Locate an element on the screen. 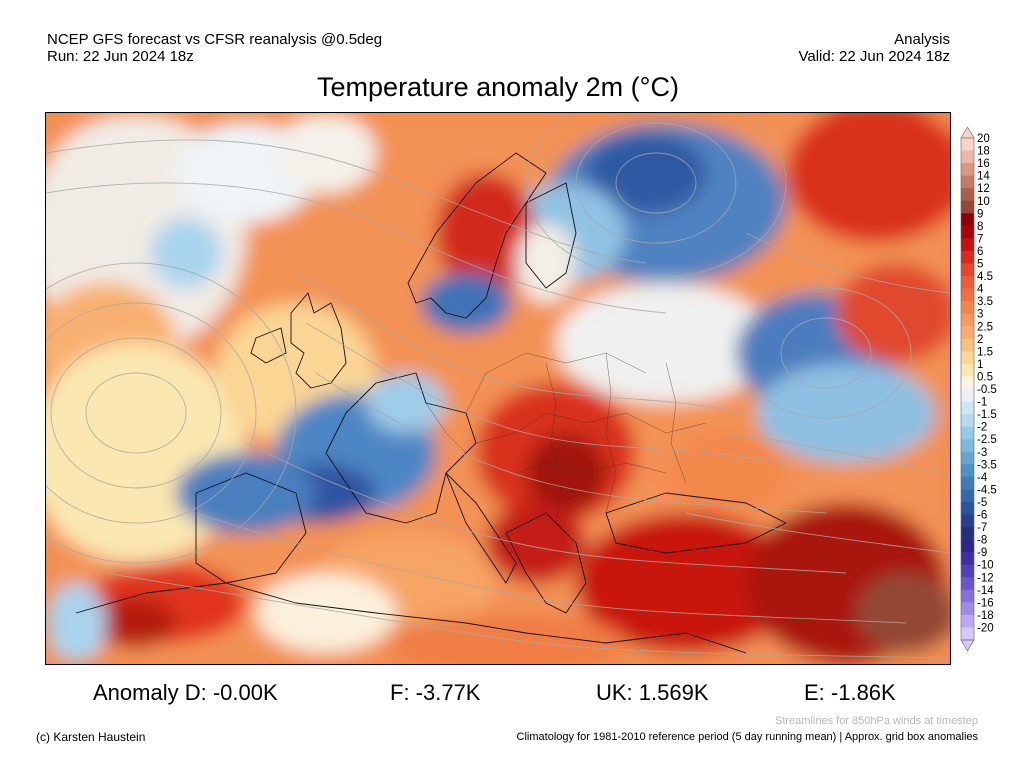  colorbar-max-arrow is located at coordinates (967, 132).